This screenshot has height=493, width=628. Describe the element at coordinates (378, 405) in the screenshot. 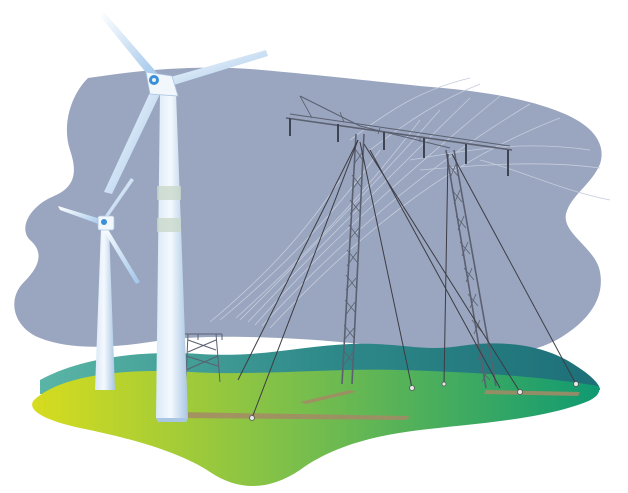

I see `ground-shadows` at that location.